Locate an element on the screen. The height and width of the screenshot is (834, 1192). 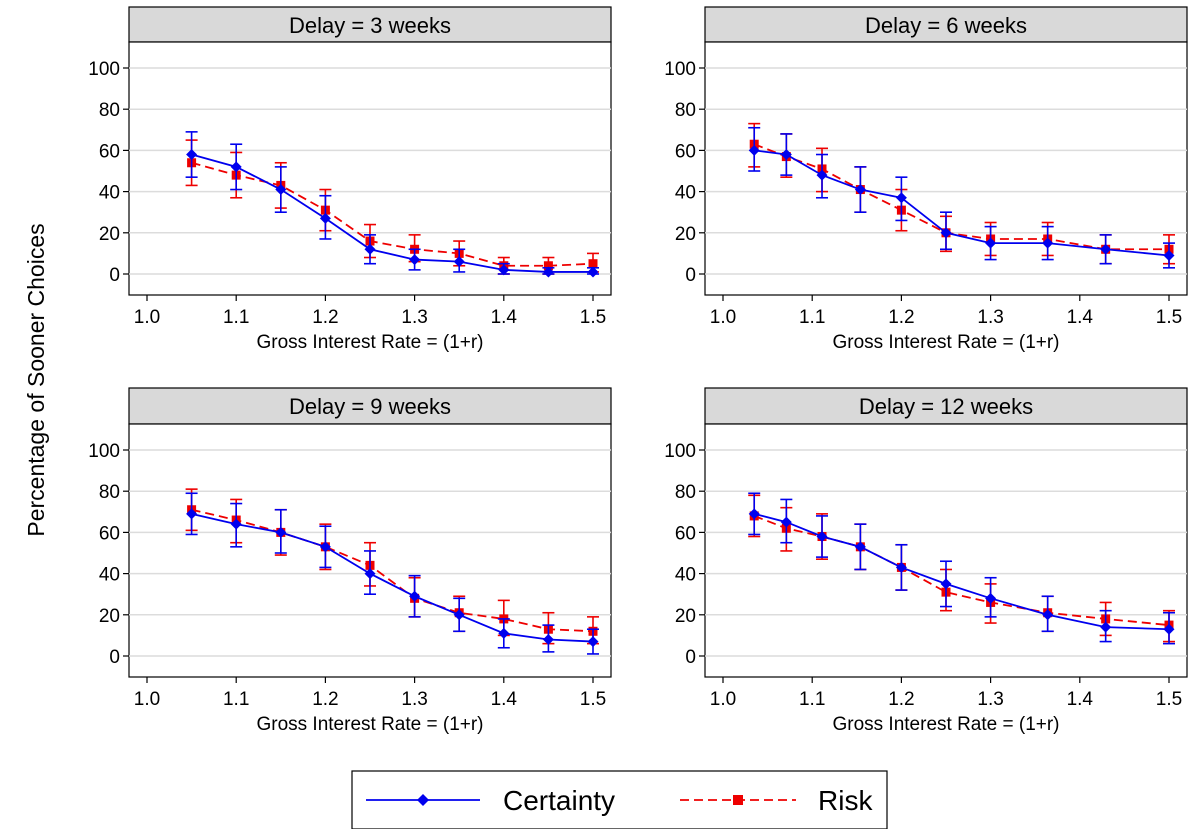
panel-title: Delay = 12 weeks is located at coordinates (946, 406).